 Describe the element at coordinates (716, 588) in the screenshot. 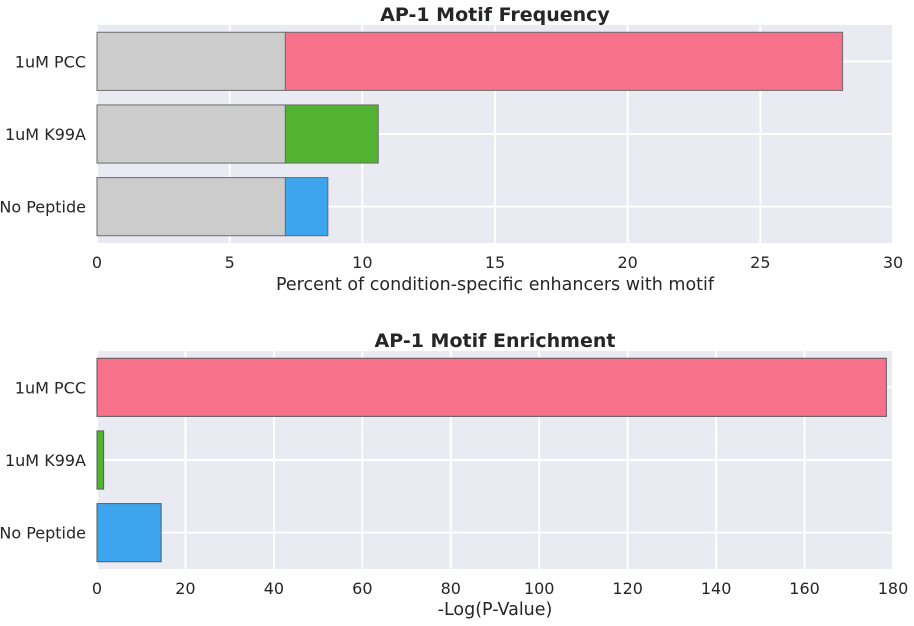

I see `enrichment-x-tick-label: 140` at that location.